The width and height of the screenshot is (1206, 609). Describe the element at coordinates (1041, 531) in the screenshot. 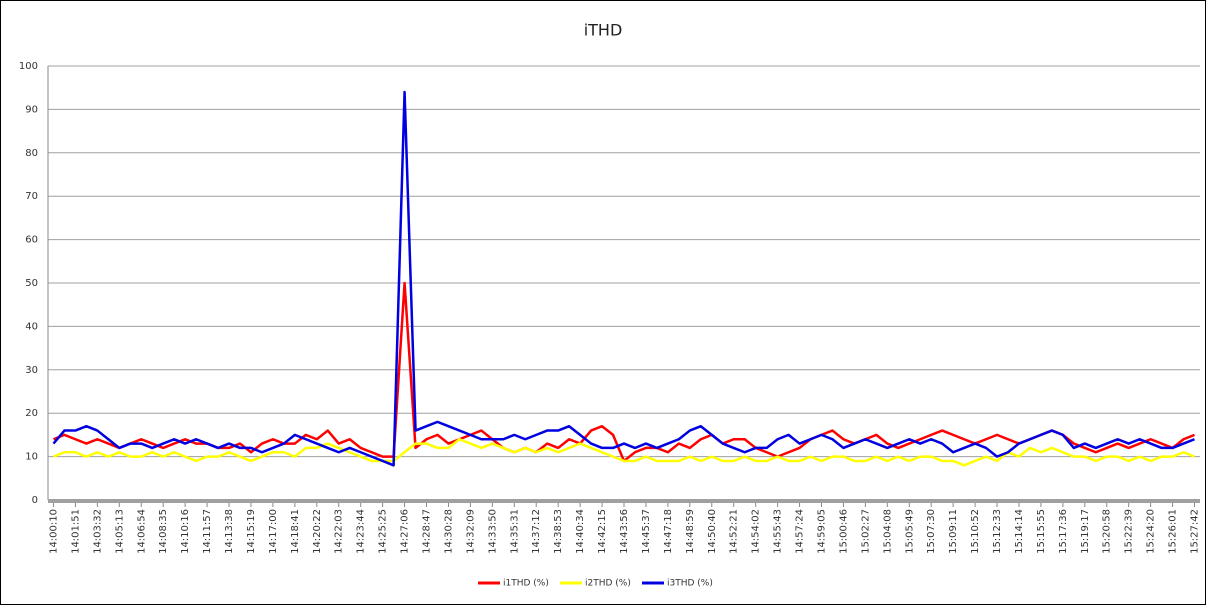

I see `x-tick-label: 15:15:55` at that location.